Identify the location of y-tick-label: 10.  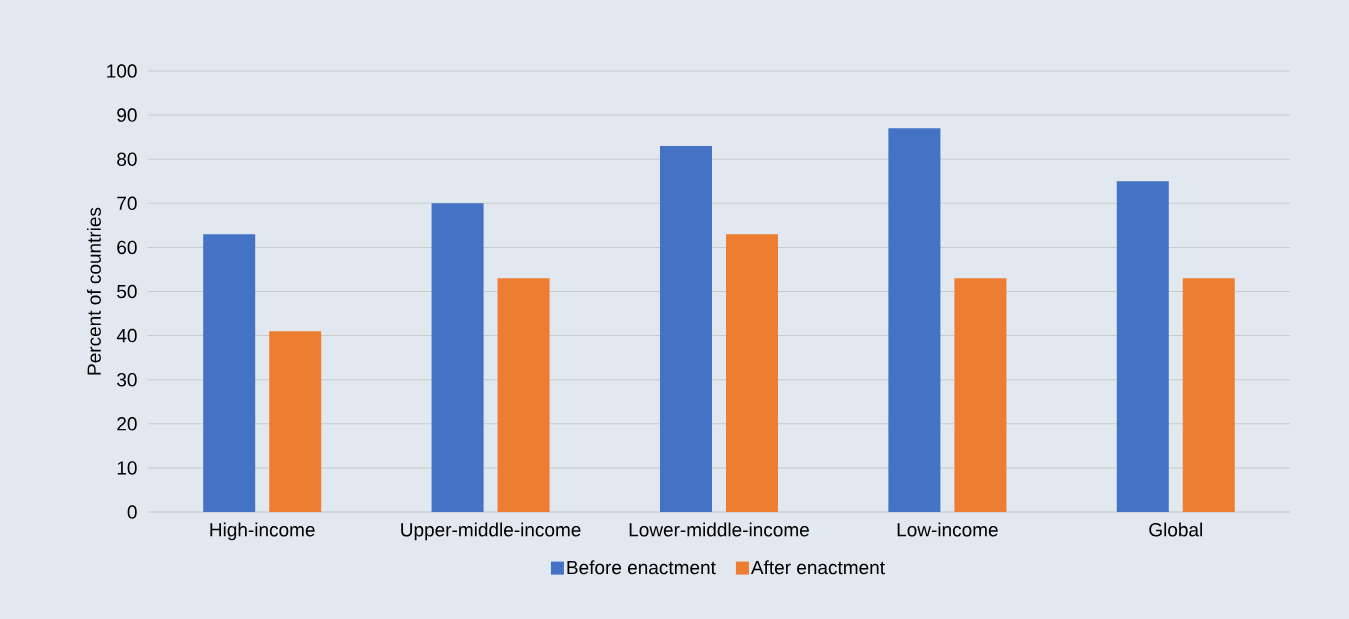
(127, 468).